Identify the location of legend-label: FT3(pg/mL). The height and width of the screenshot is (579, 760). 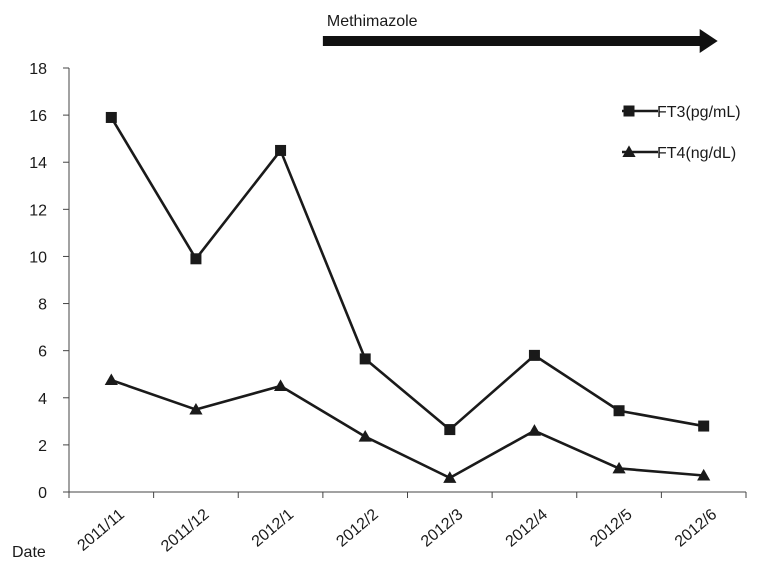
(699, 112).